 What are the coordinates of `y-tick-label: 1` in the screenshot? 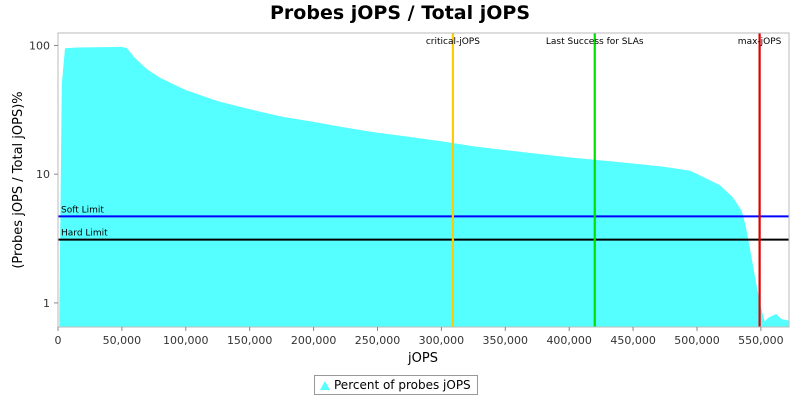 It's located at (46, 303).